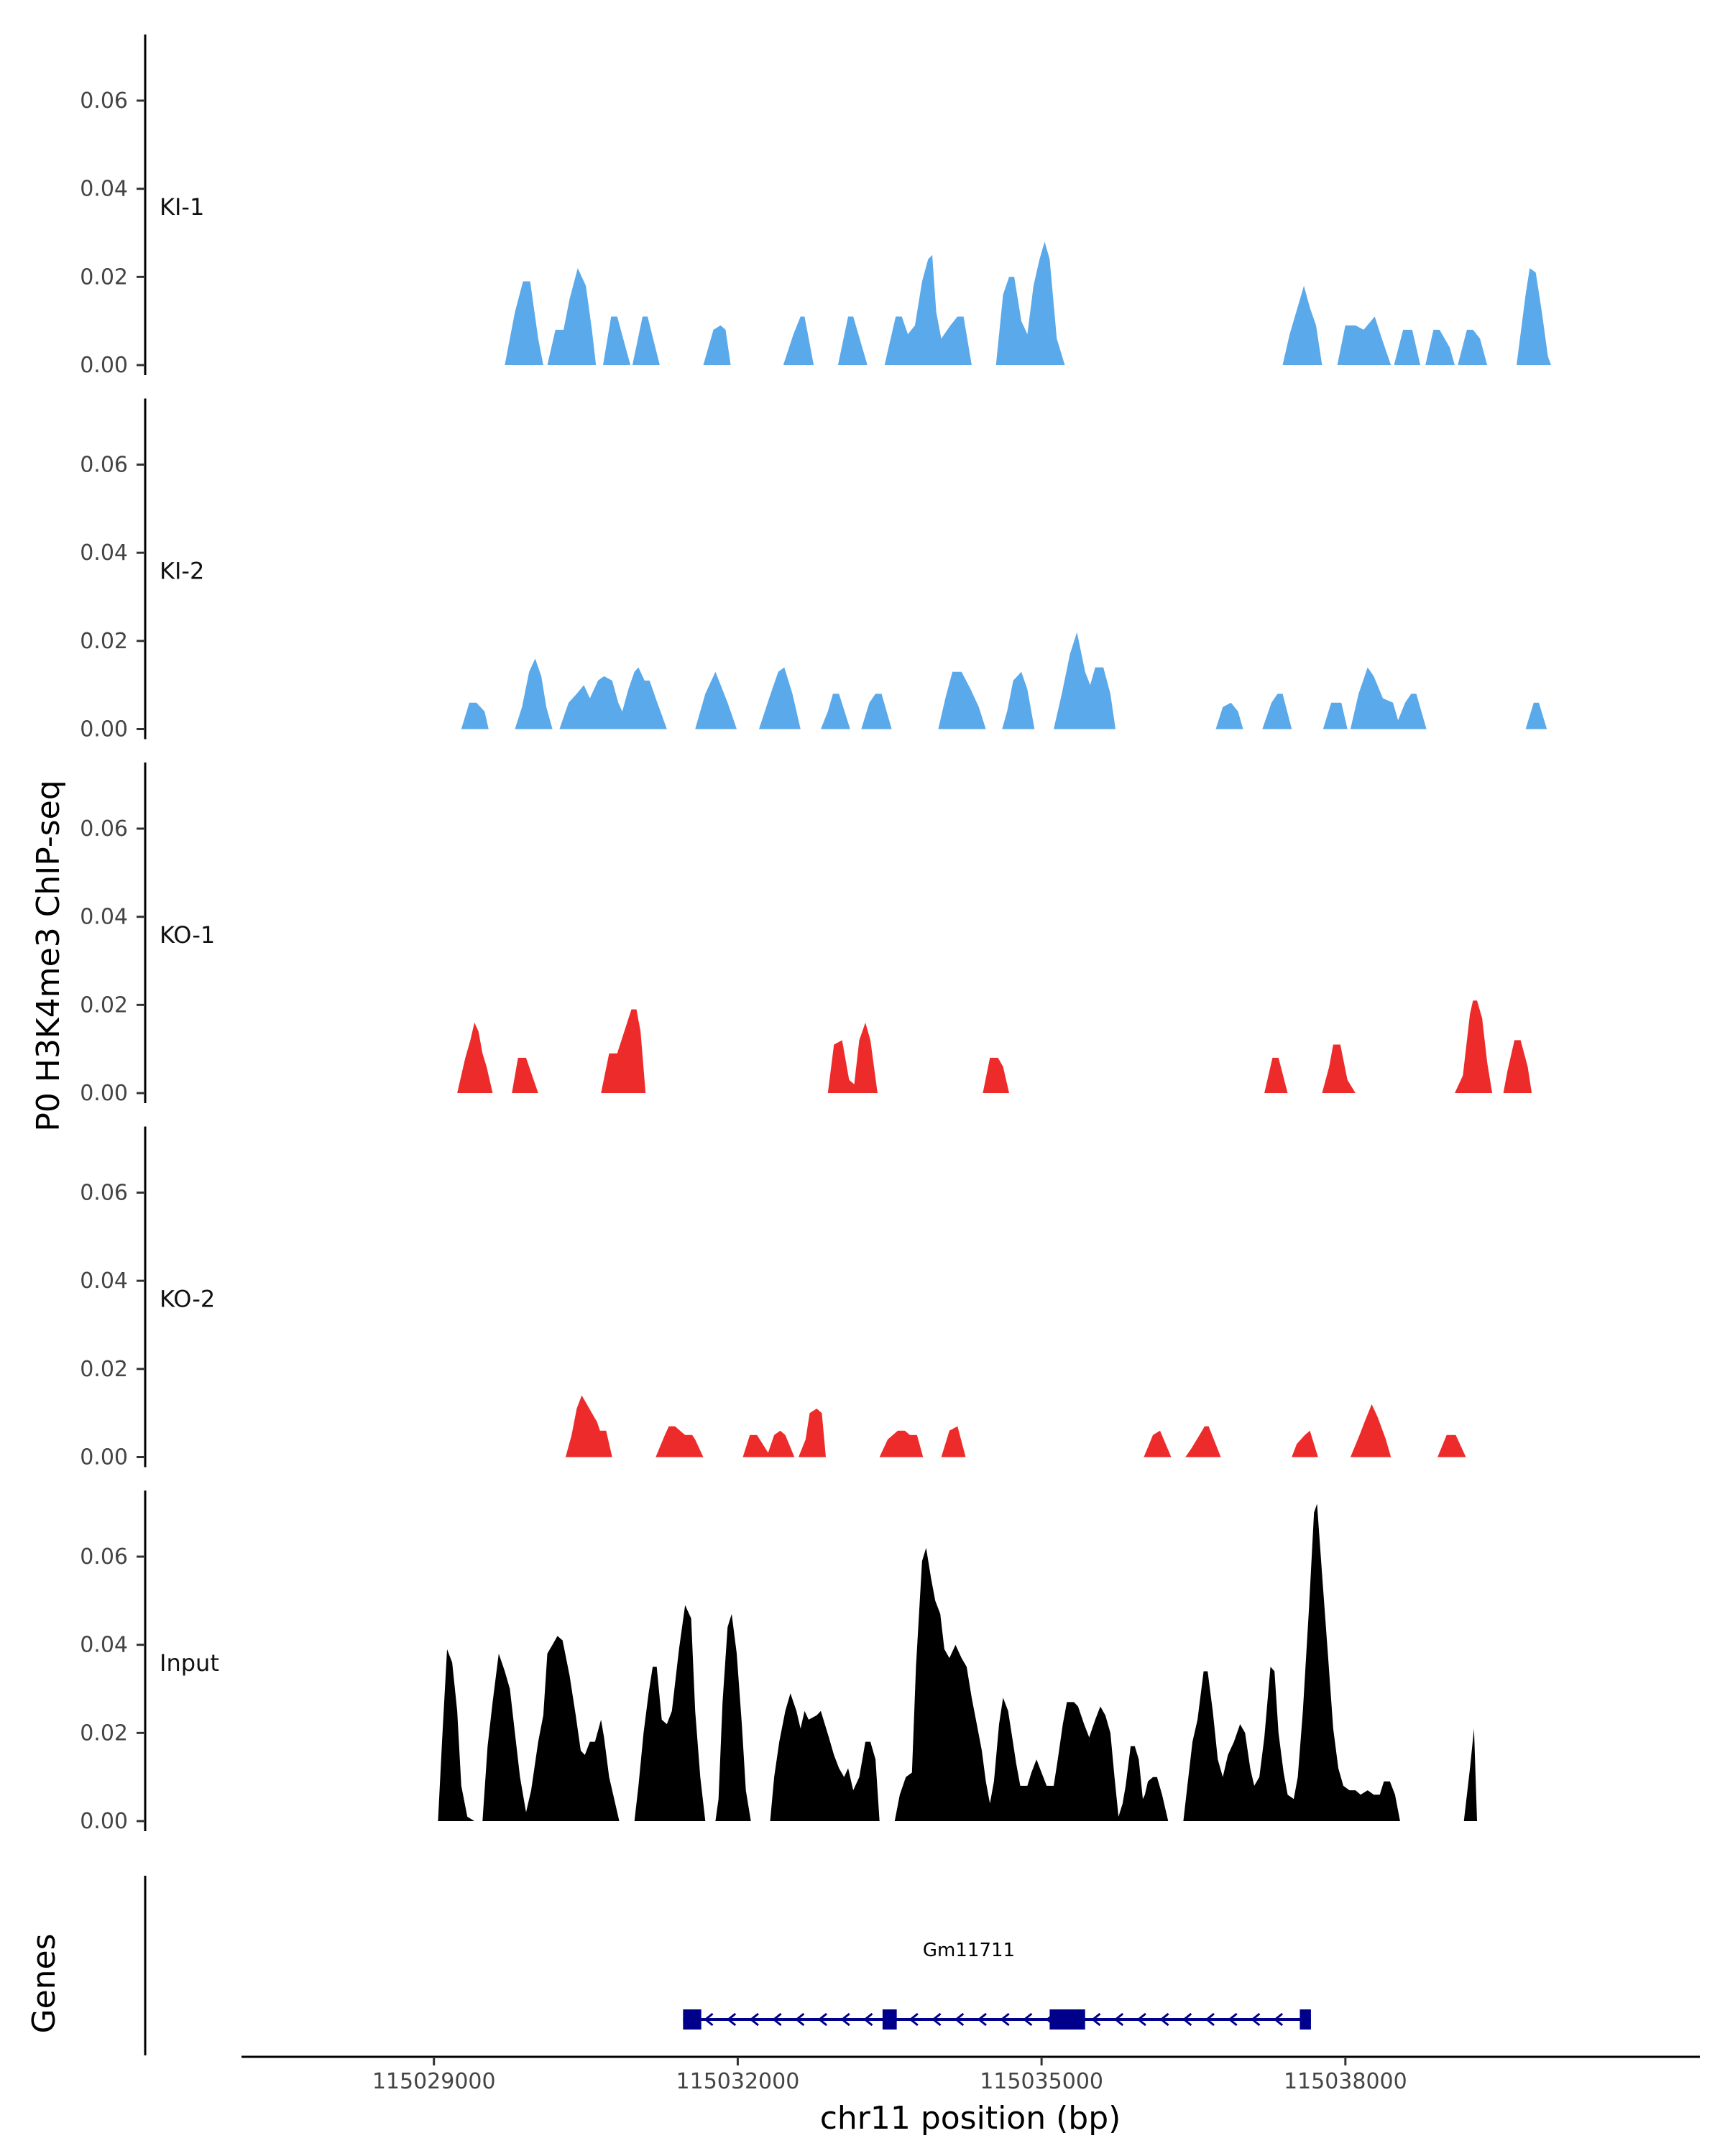  I want to click on genes-track-title: Genes, so click(44, 1983).